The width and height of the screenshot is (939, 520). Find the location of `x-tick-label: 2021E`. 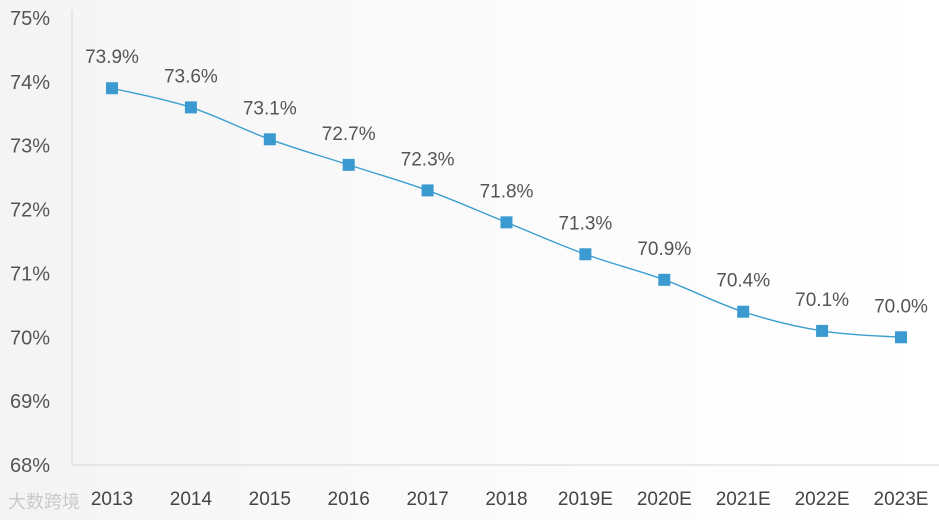

x-tick-label: 2021E is located at coordinates (743, 499).